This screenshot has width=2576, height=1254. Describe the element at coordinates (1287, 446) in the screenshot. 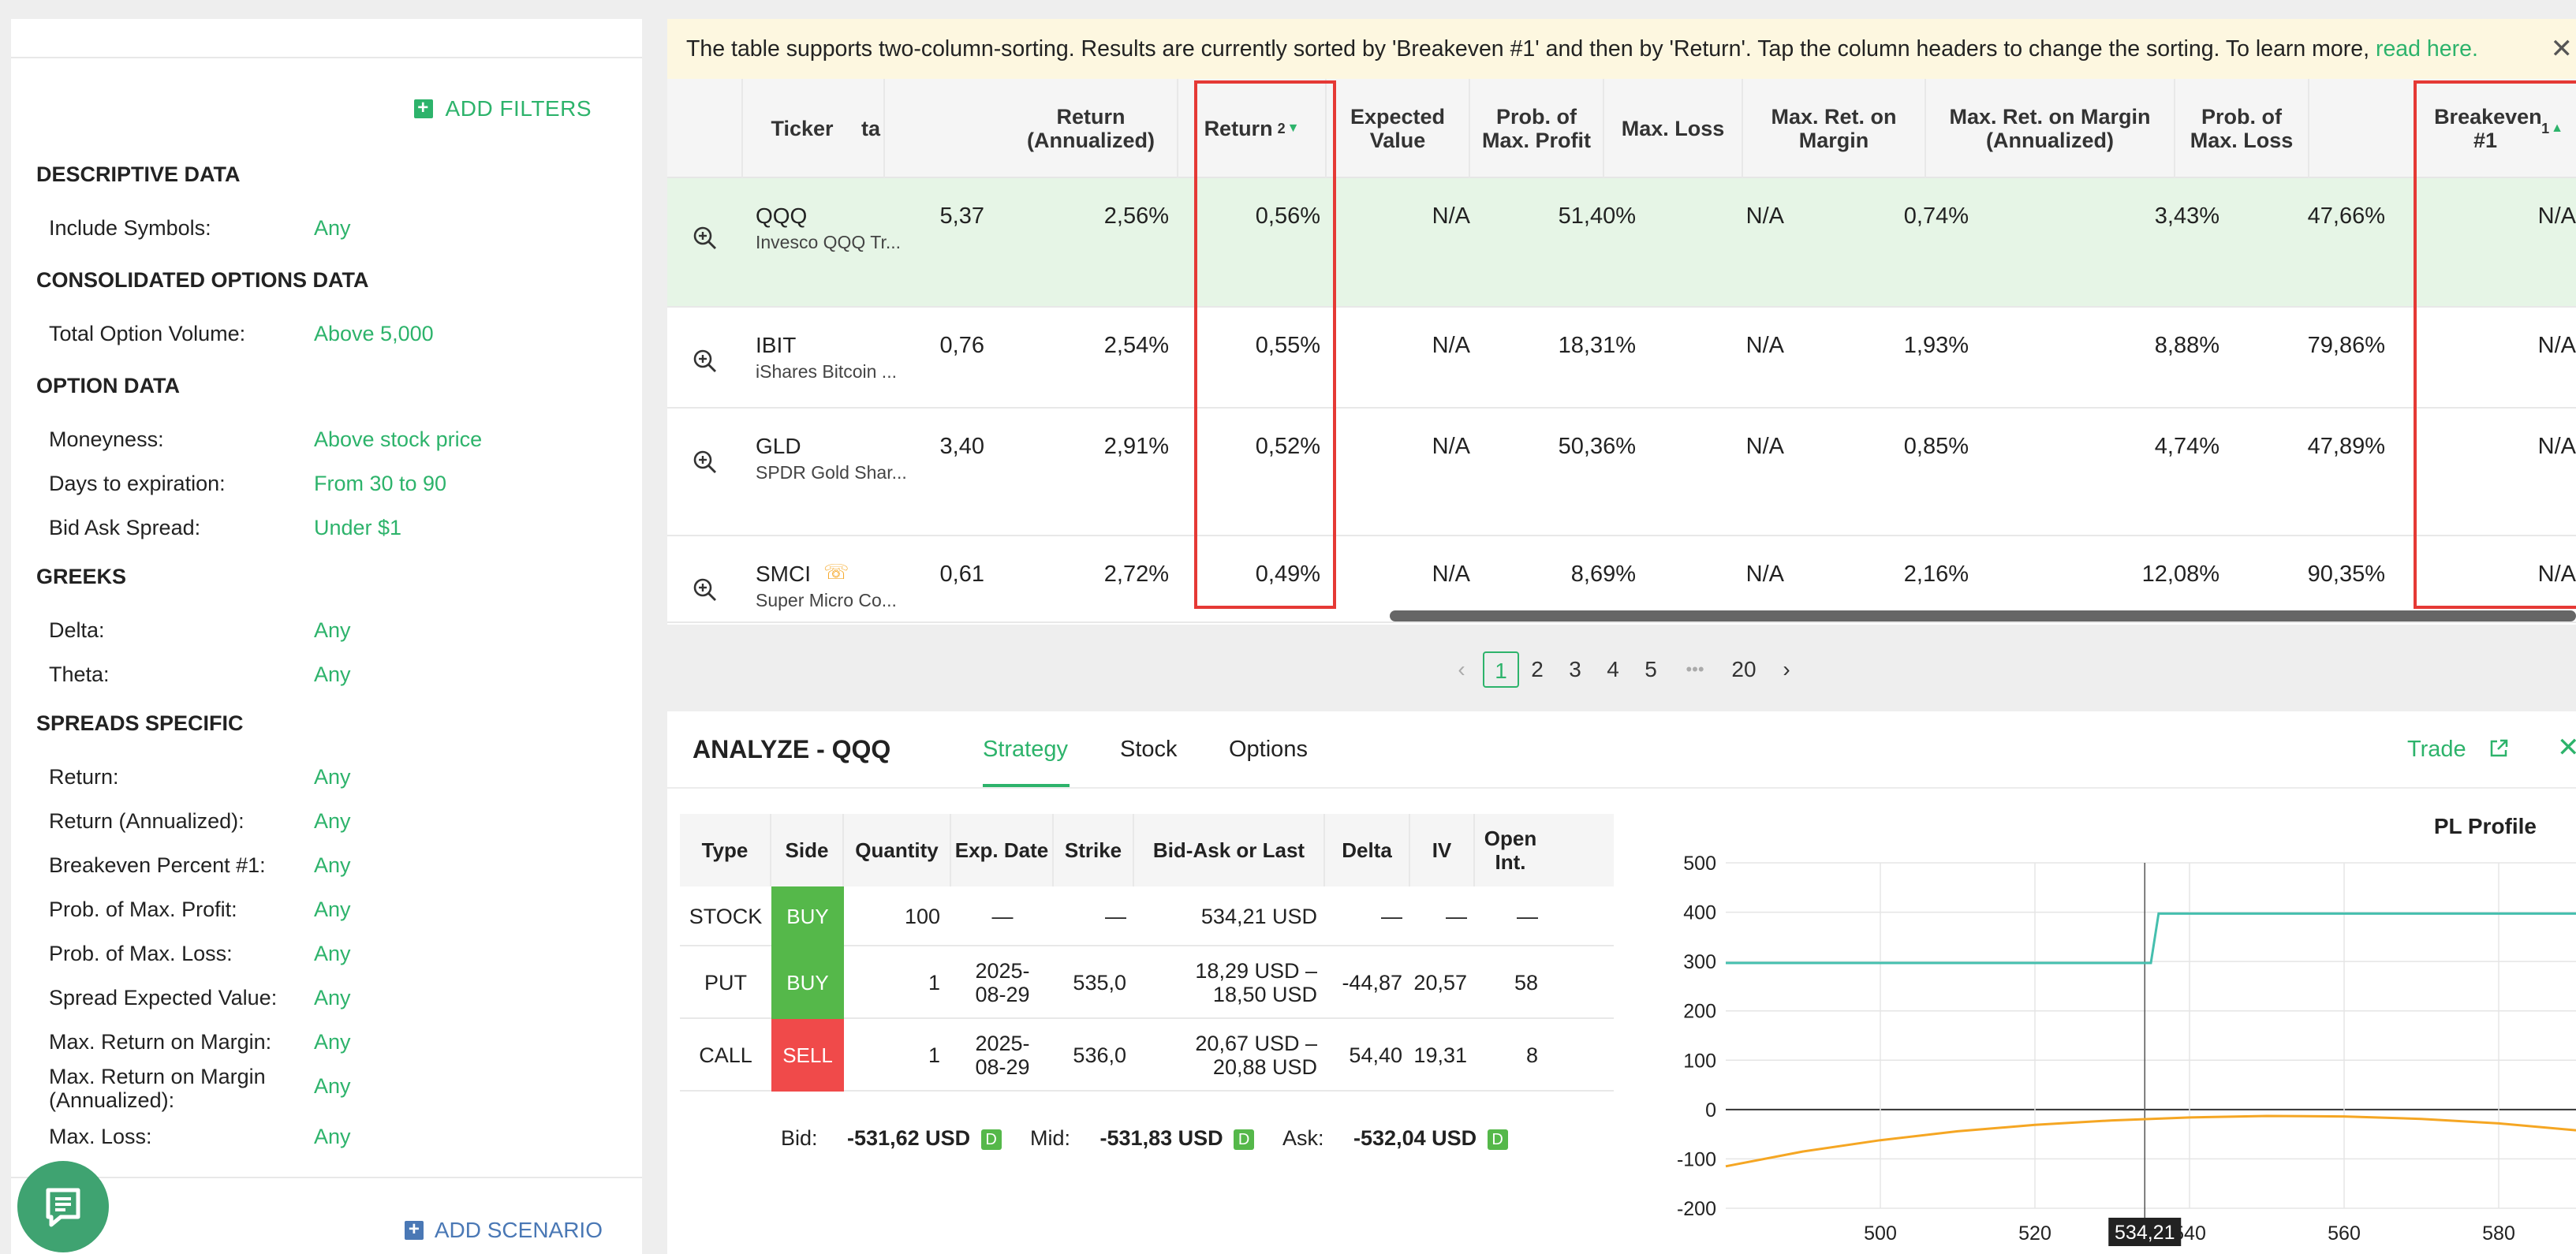

I see `cell-return: 0,52%` at that location.